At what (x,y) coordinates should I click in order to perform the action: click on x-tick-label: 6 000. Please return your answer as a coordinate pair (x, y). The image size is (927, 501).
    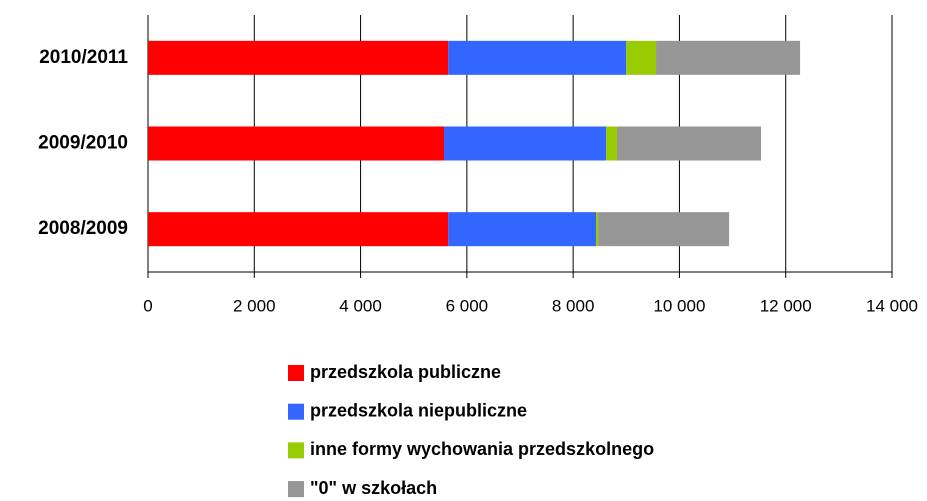
    Looking at the image, I should click on (467, 305).